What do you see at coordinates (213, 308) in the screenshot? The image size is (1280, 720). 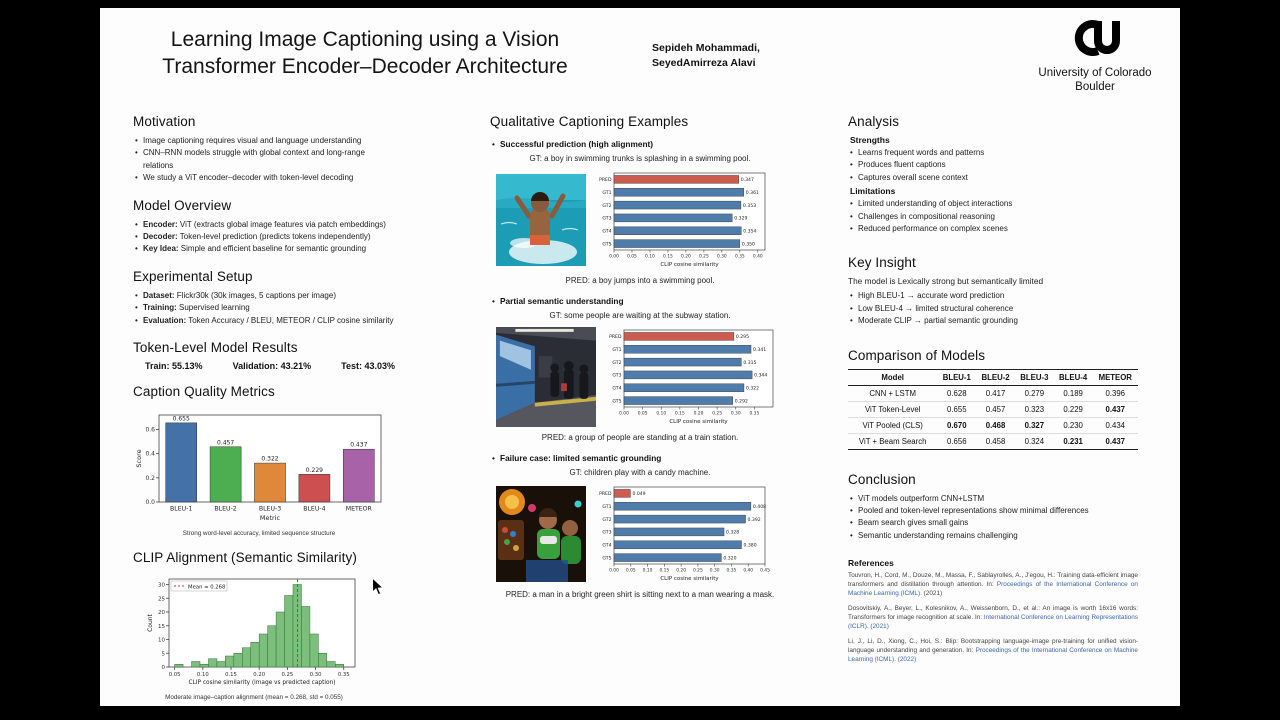 I see `bullet-text: Supervised learning` at bounding box center [213, 308].